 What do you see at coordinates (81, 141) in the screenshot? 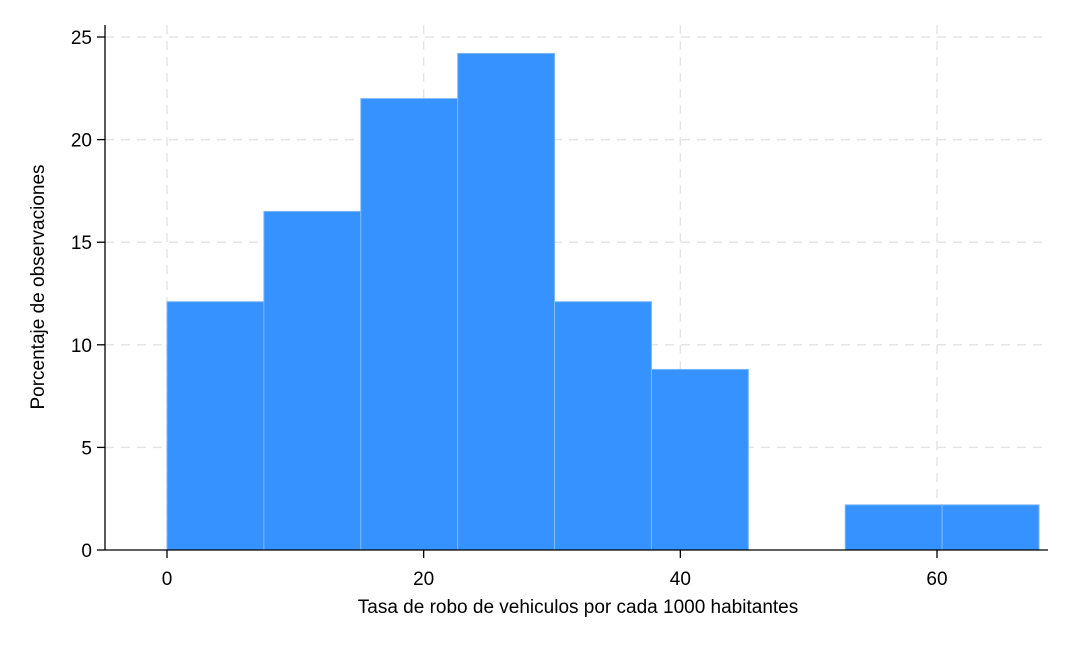
I see `y-tick-label: 20` at bounding box center [81, 141].